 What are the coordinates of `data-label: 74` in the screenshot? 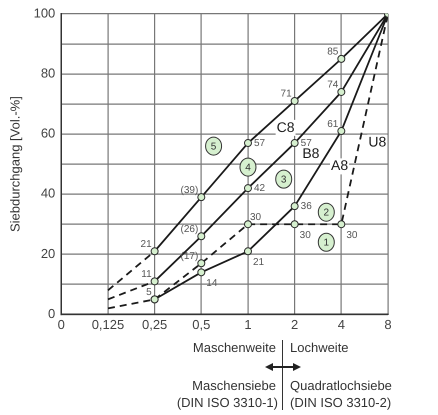 It's located at (333, 85).